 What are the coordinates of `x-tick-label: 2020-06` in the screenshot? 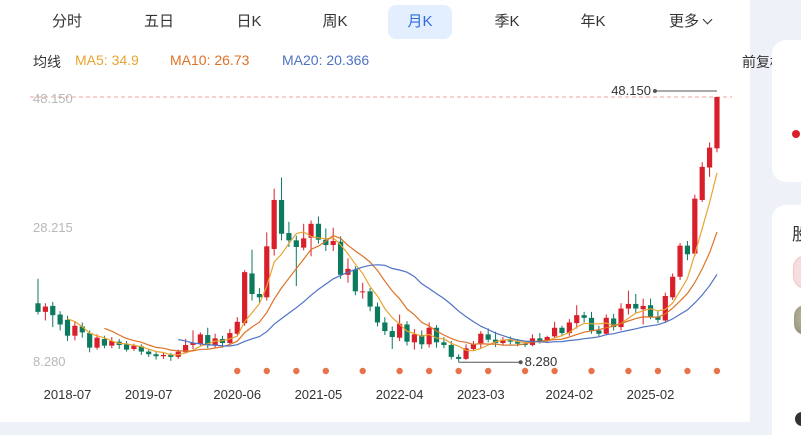 It's located at (237, 394).